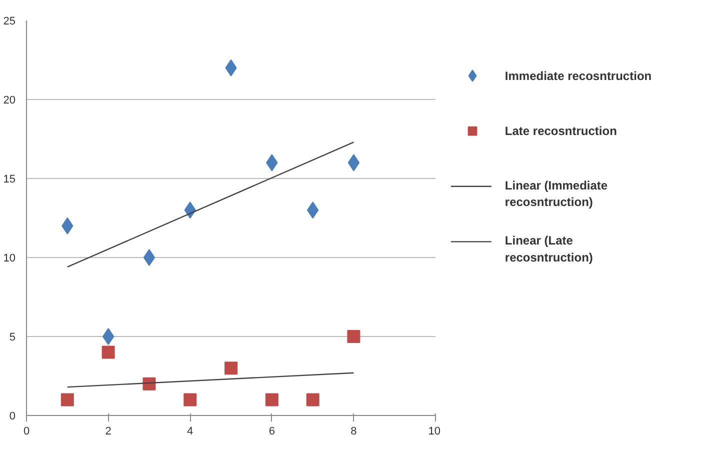 The width and height of the screenshot is (728, 465). Describe the element at coordinates (12, 338) in the screenshot. I see `y-tick-label: 5` at that location.